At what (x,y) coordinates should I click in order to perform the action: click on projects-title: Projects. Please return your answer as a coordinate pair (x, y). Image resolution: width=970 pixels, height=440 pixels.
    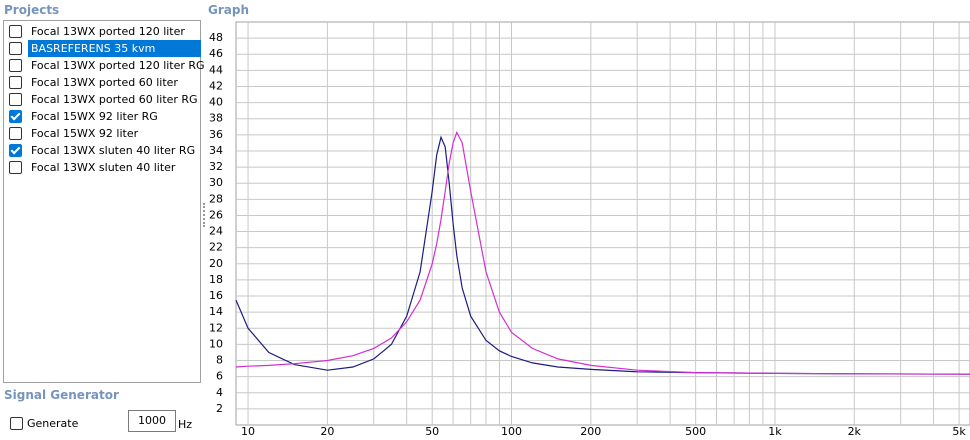
    Looking at the image, I should click on (32, 10).